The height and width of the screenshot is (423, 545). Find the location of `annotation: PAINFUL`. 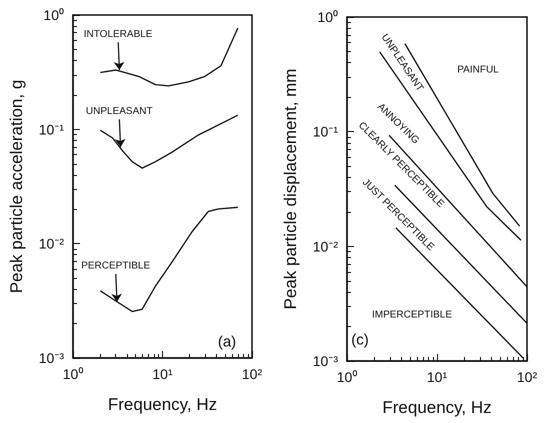

annotation: PAINFUL is located at coordinates (478, 70).